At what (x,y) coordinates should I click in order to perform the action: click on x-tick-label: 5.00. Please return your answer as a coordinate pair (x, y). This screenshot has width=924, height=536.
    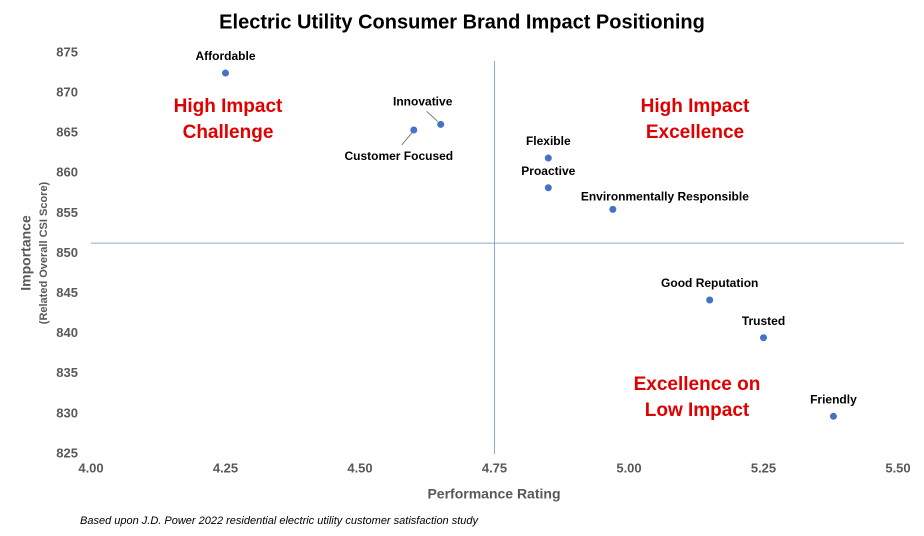
    Looking at the image, I should click on (628, 467).